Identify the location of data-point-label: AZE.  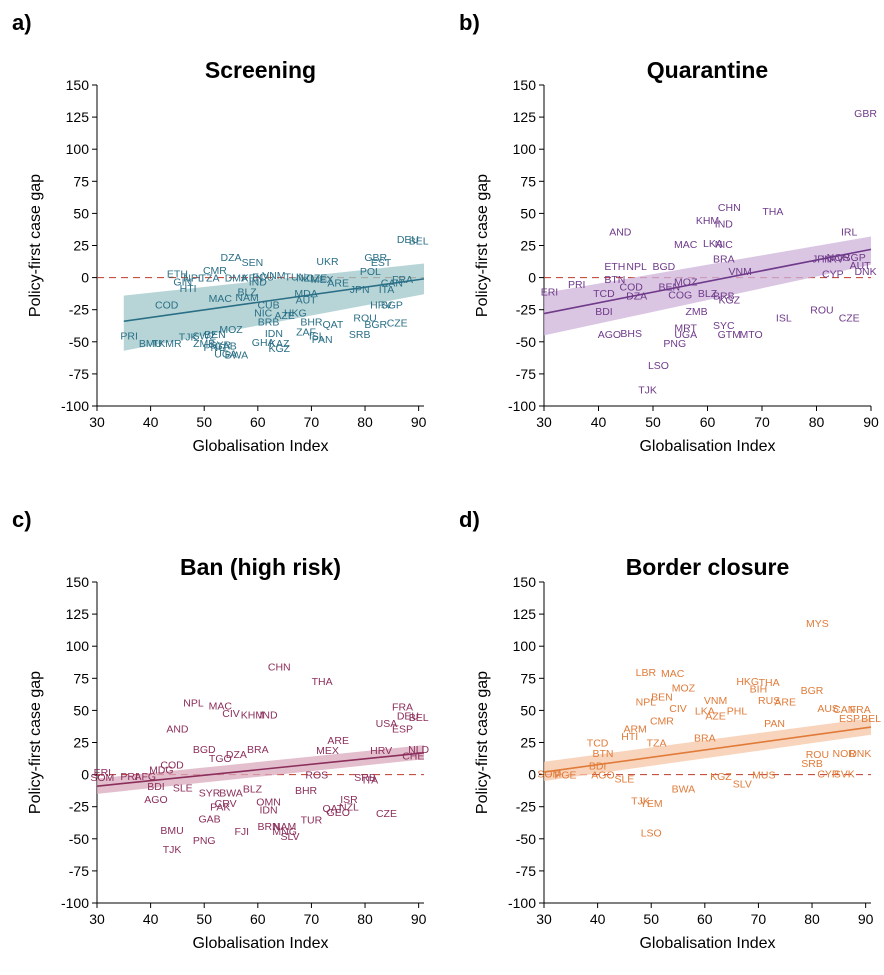
(715, 717).